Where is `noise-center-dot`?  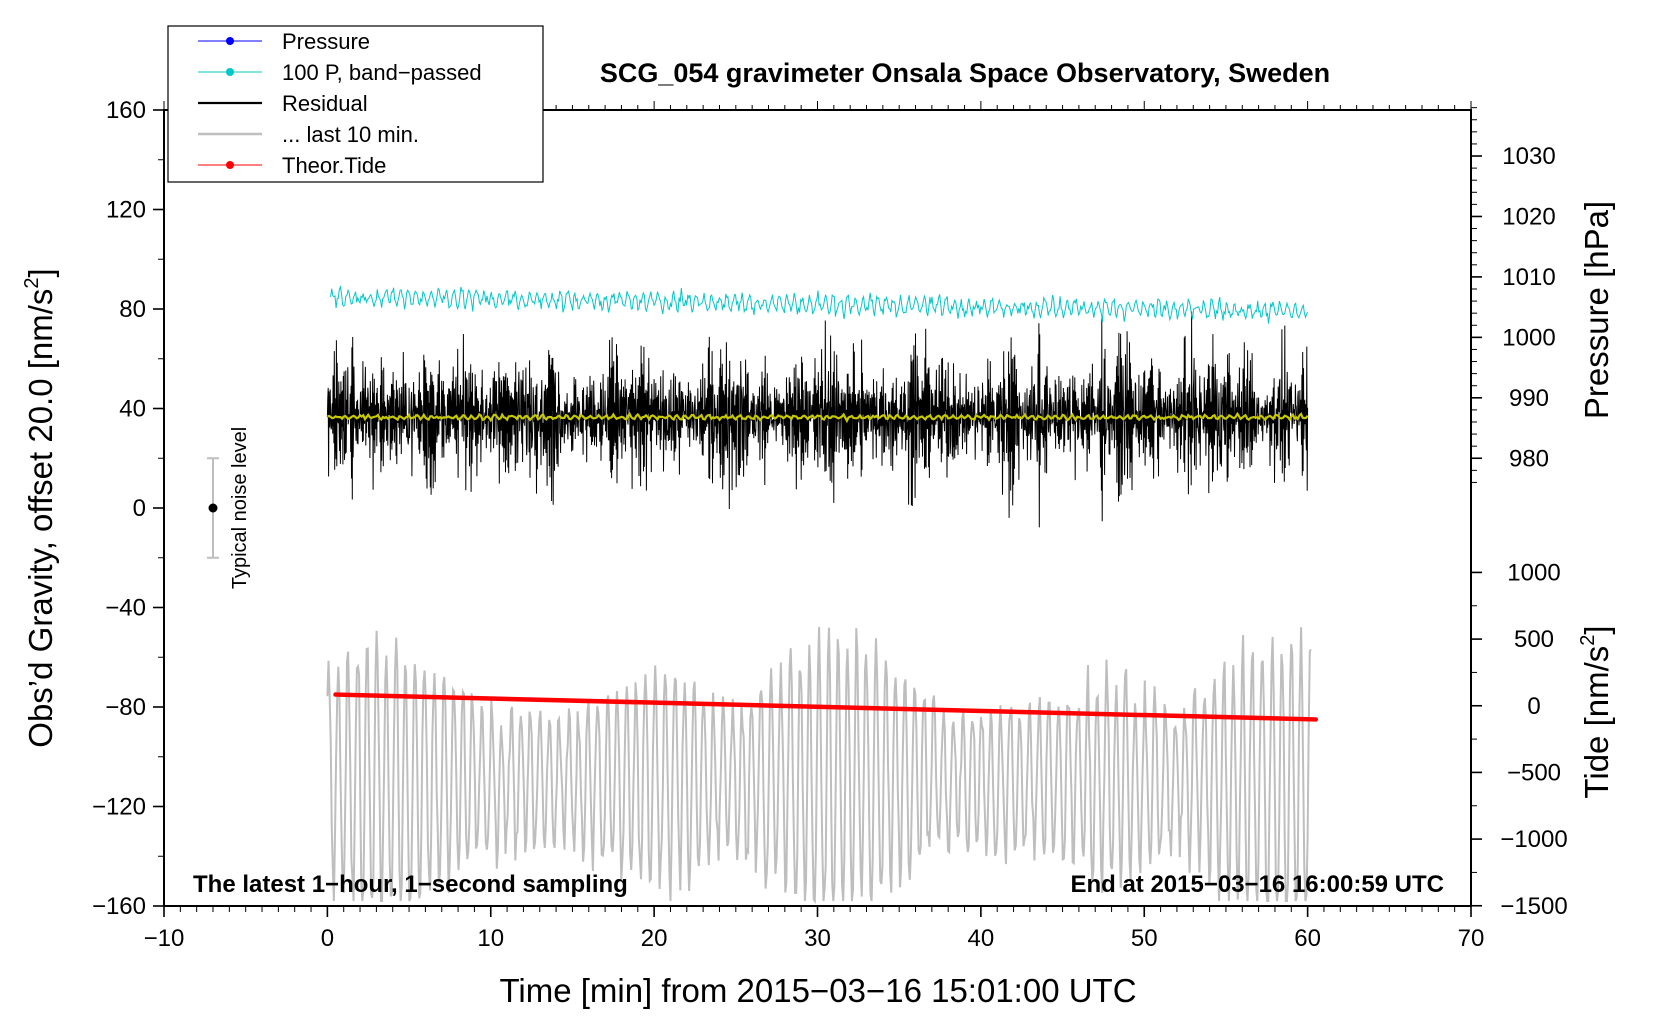
noise-center-dot is located at coordinates (213, 508).